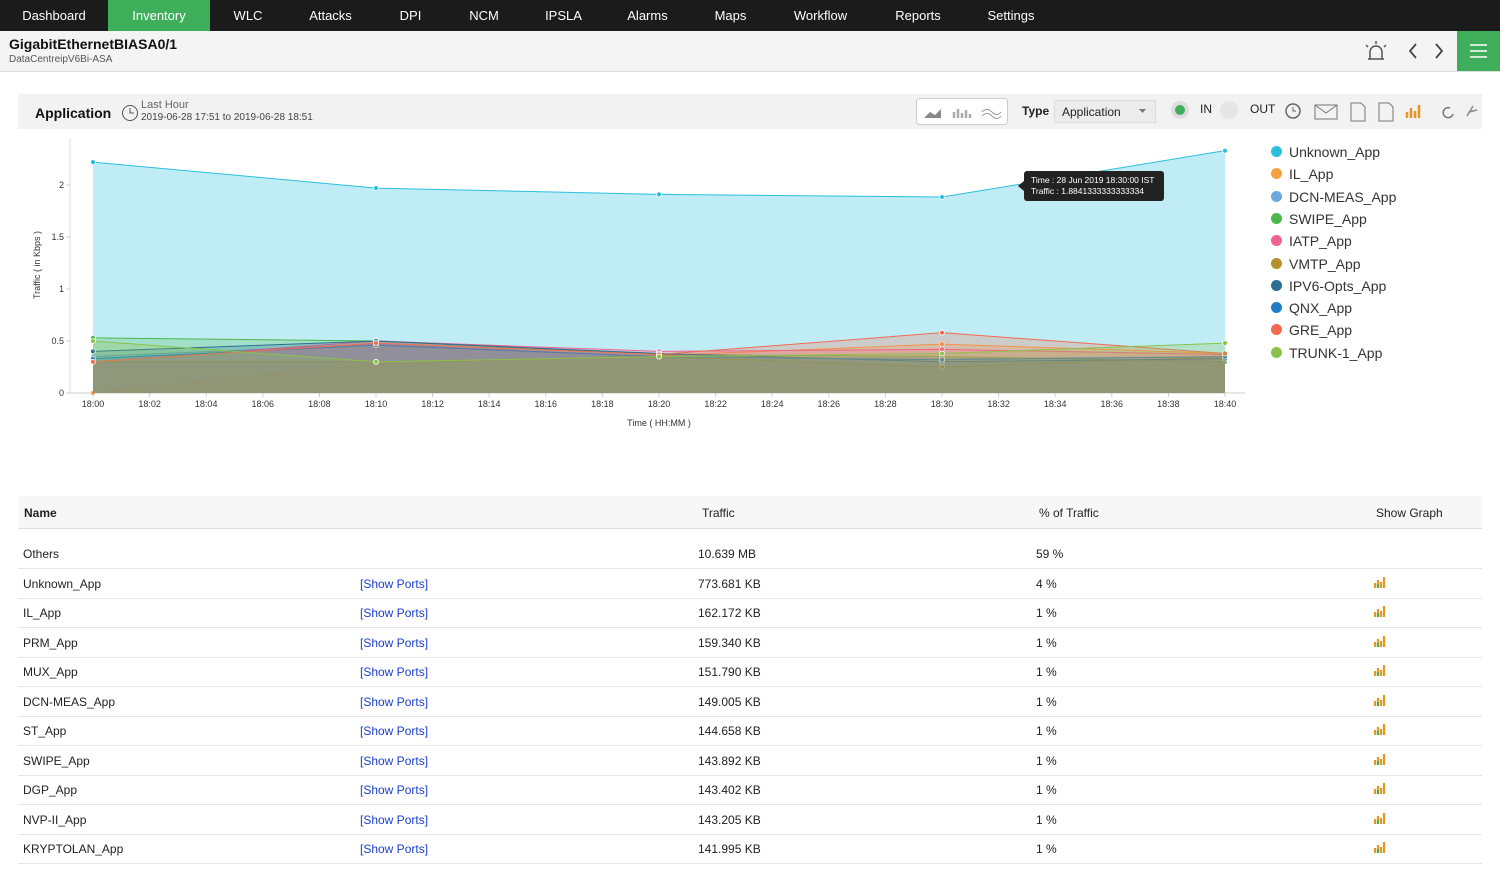  Describe the element at coordinates (37, 265) in the screenshot. I see `y-axis-label: Traffic ( in Kbps )` at that location.